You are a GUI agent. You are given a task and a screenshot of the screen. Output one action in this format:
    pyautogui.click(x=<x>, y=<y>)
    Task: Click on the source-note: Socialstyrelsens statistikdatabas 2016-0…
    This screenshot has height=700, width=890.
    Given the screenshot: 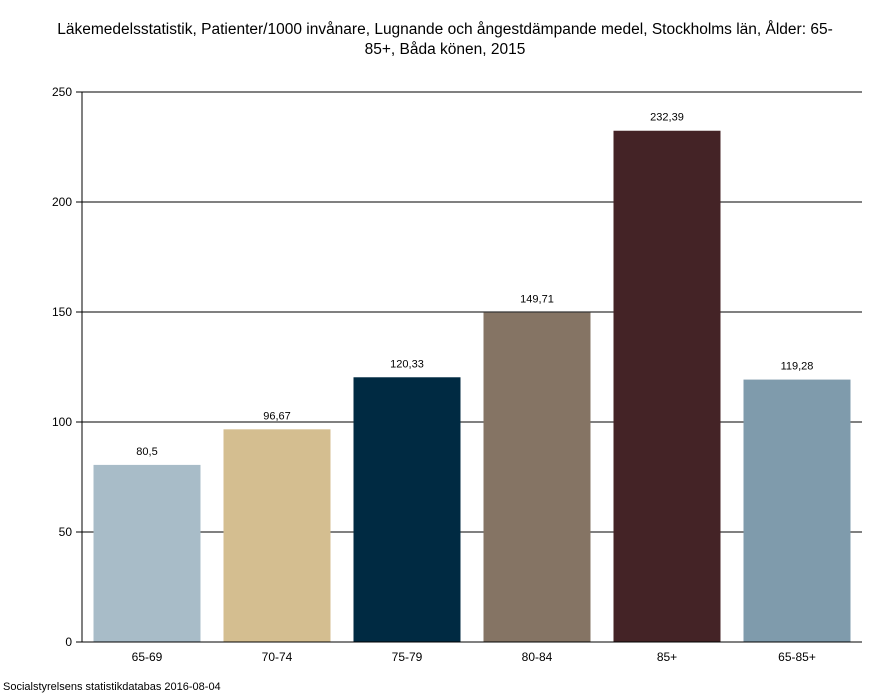 What is the action you would take?
    pyautogui.click(x=112, y=687)
    